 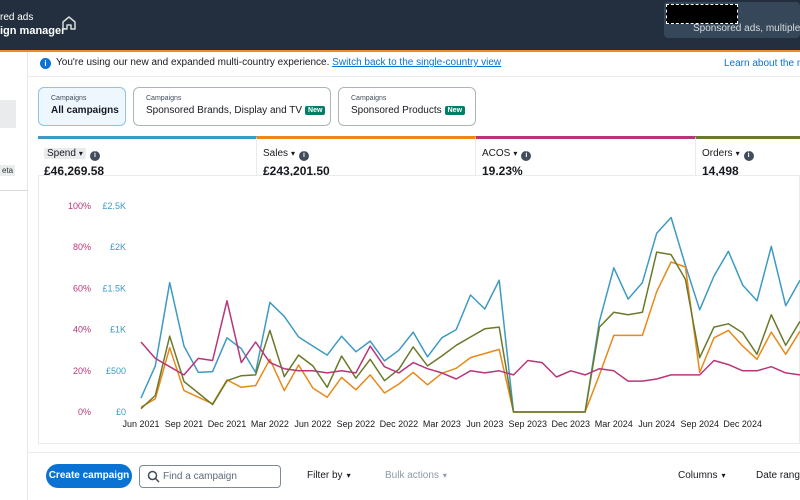 What do you see at coordinates (746, 28) in the screenshot?
I see `account-switcher-label: Sponsored ads, multiple cou` at bounding box center [746, 28].